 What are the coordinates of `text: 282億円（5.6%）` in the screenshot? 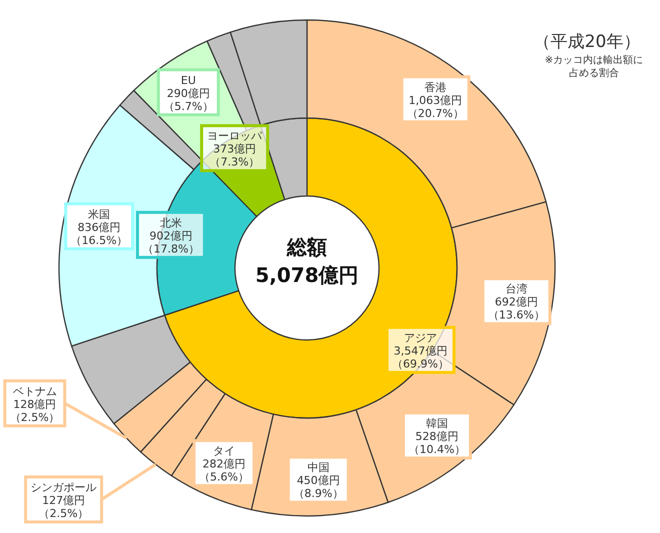 It's located at (224, 471).